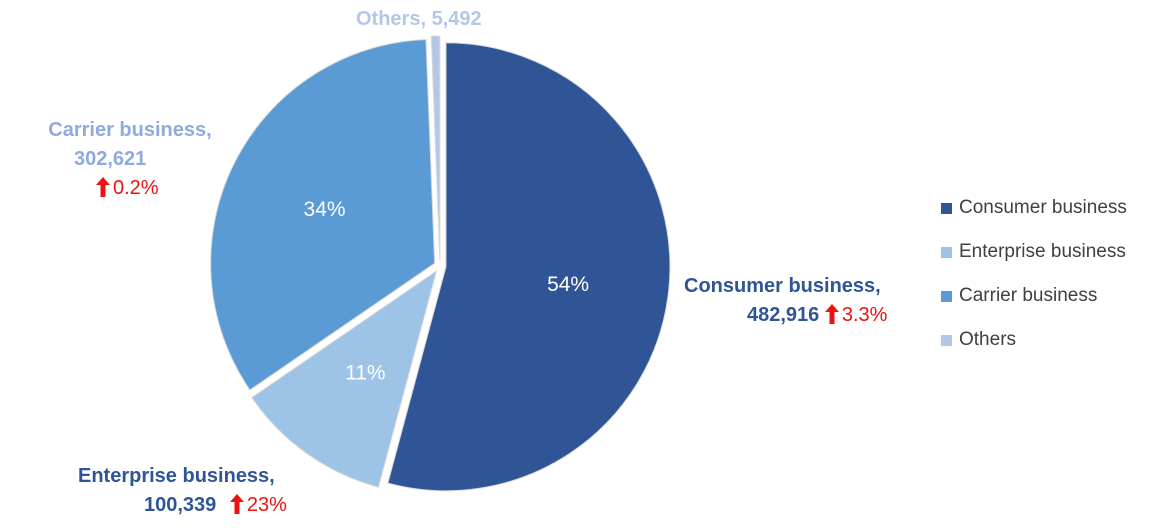 The image size is (1155, 532). I want to click on callout-consumer-growth: 3.3%, so click(856, 315).